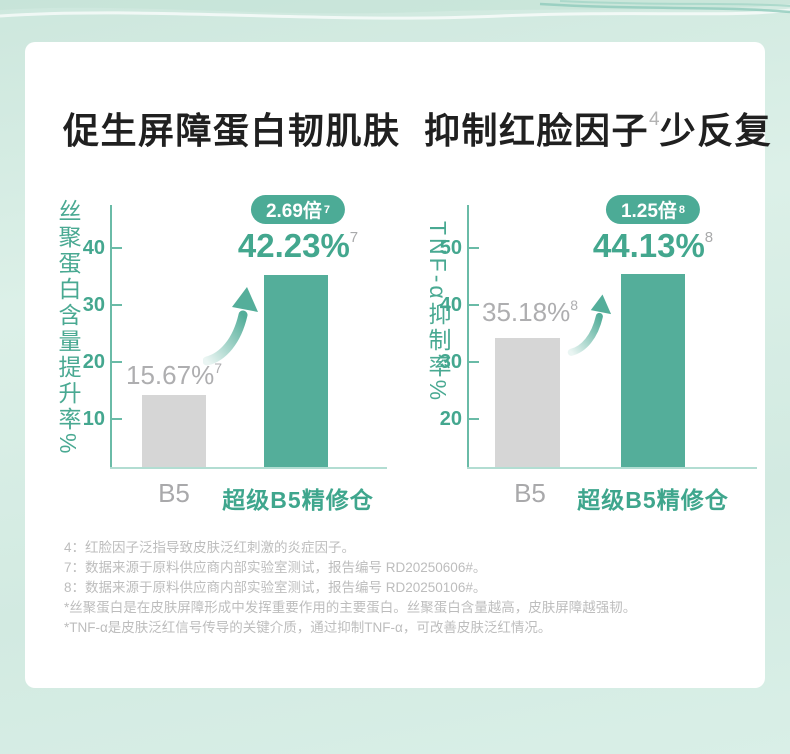 The width and height of the screenshot is (790, 754). Describe the element at coordinates (293, 211) in the screenshot. I see `badge-text: 2.69倍` at that location.